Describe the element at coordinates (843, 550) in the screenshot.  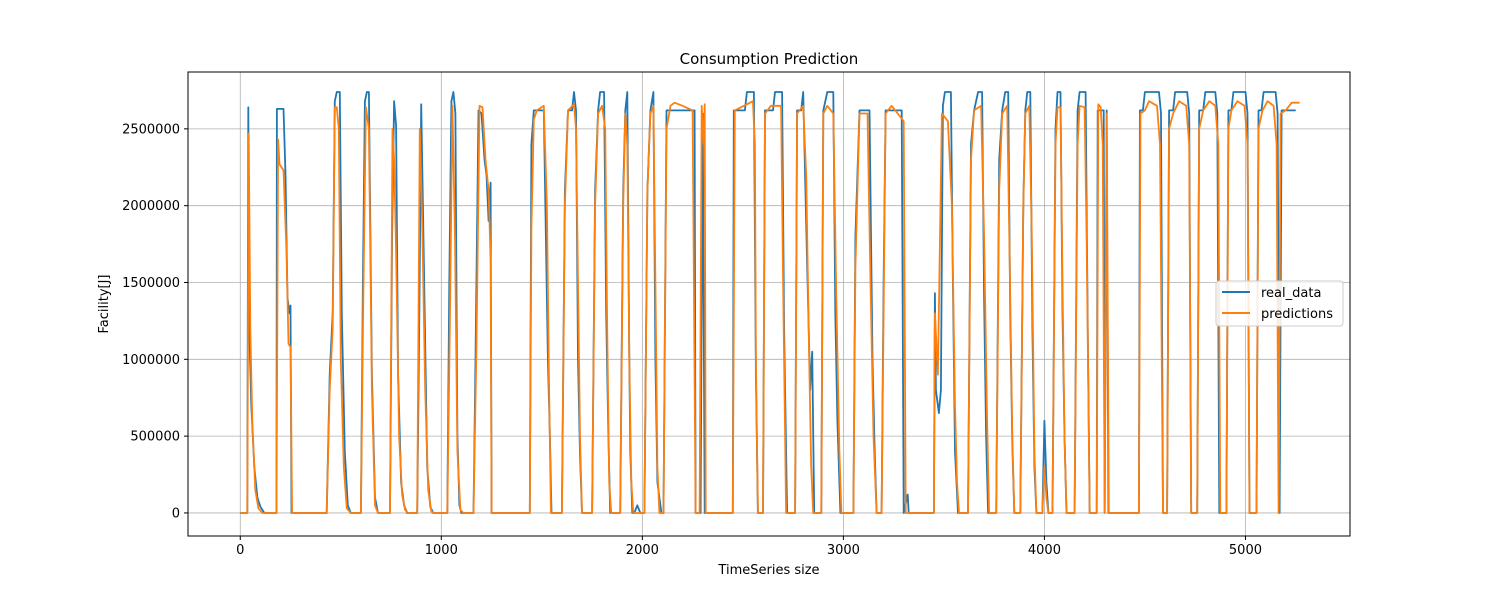
I see `x-tick-label: 3000` at that location.